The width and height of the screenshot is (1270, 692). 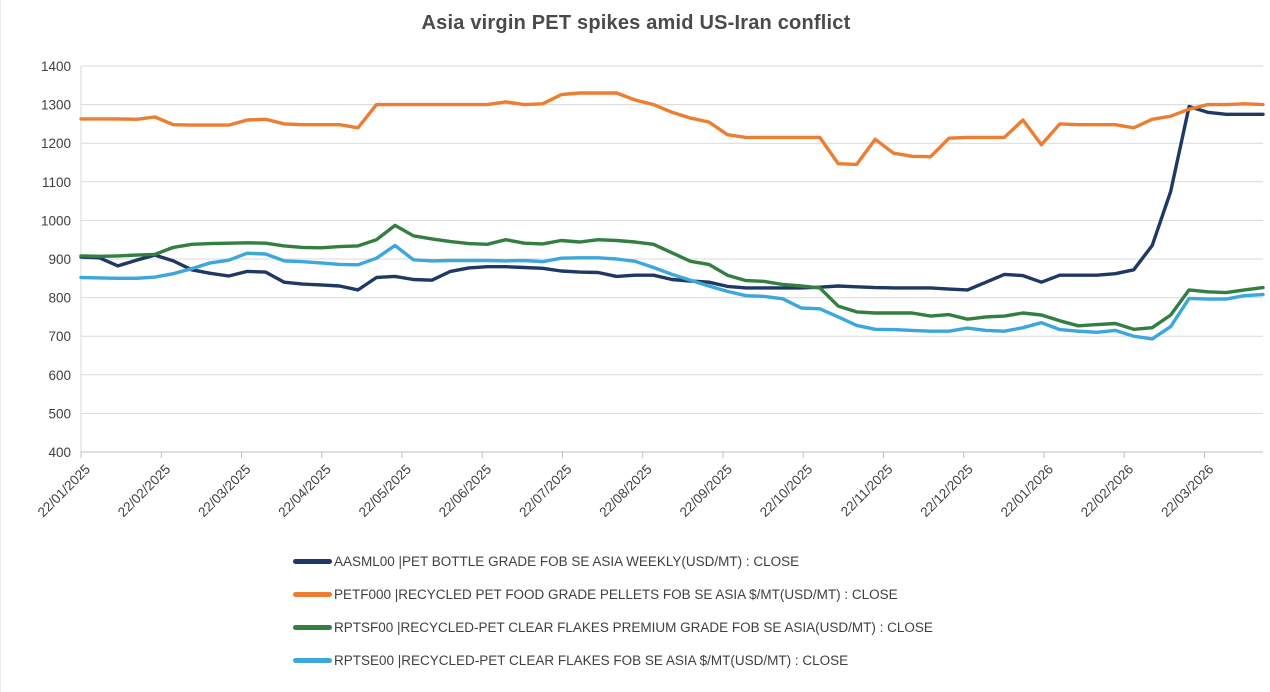 I want to click on y-axis-tick-label: 1200, so click(x=56, y=143).